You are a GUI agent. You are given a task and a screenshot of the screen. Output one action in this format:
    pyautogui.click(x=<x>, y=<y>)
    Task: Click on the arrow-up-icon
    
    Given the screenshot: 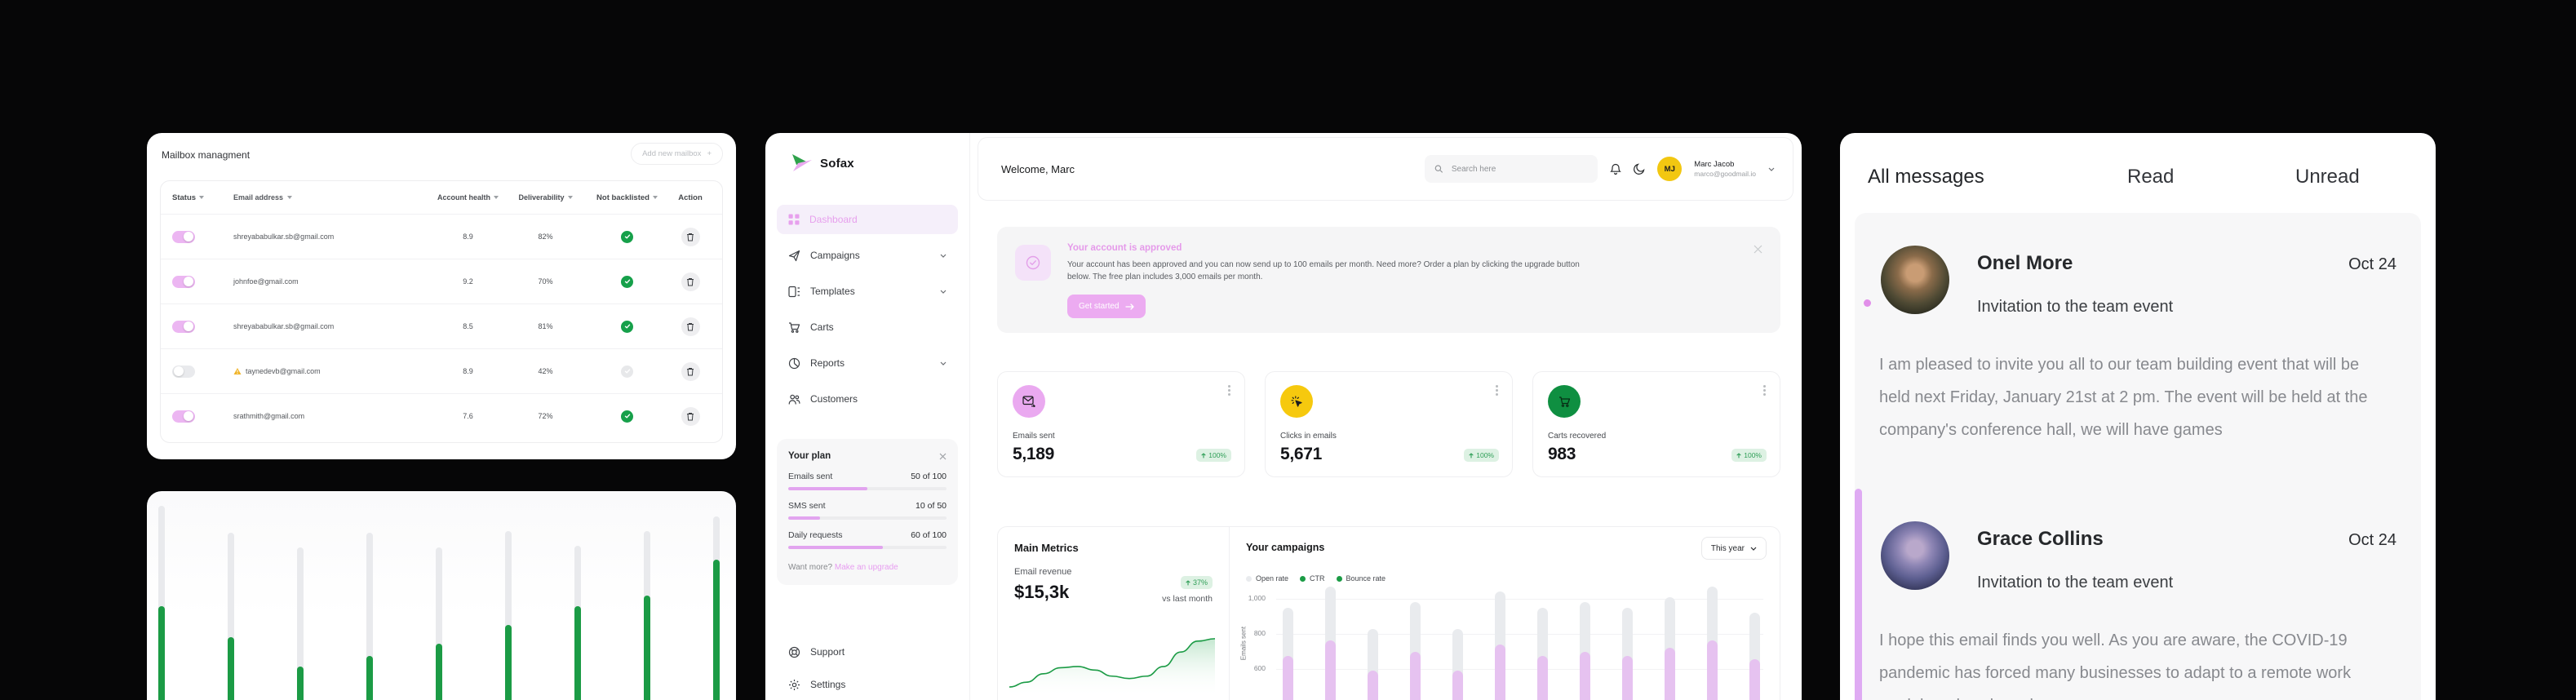 What is the action you would take?
    pyautogui.click(x=1471, y=456)
    